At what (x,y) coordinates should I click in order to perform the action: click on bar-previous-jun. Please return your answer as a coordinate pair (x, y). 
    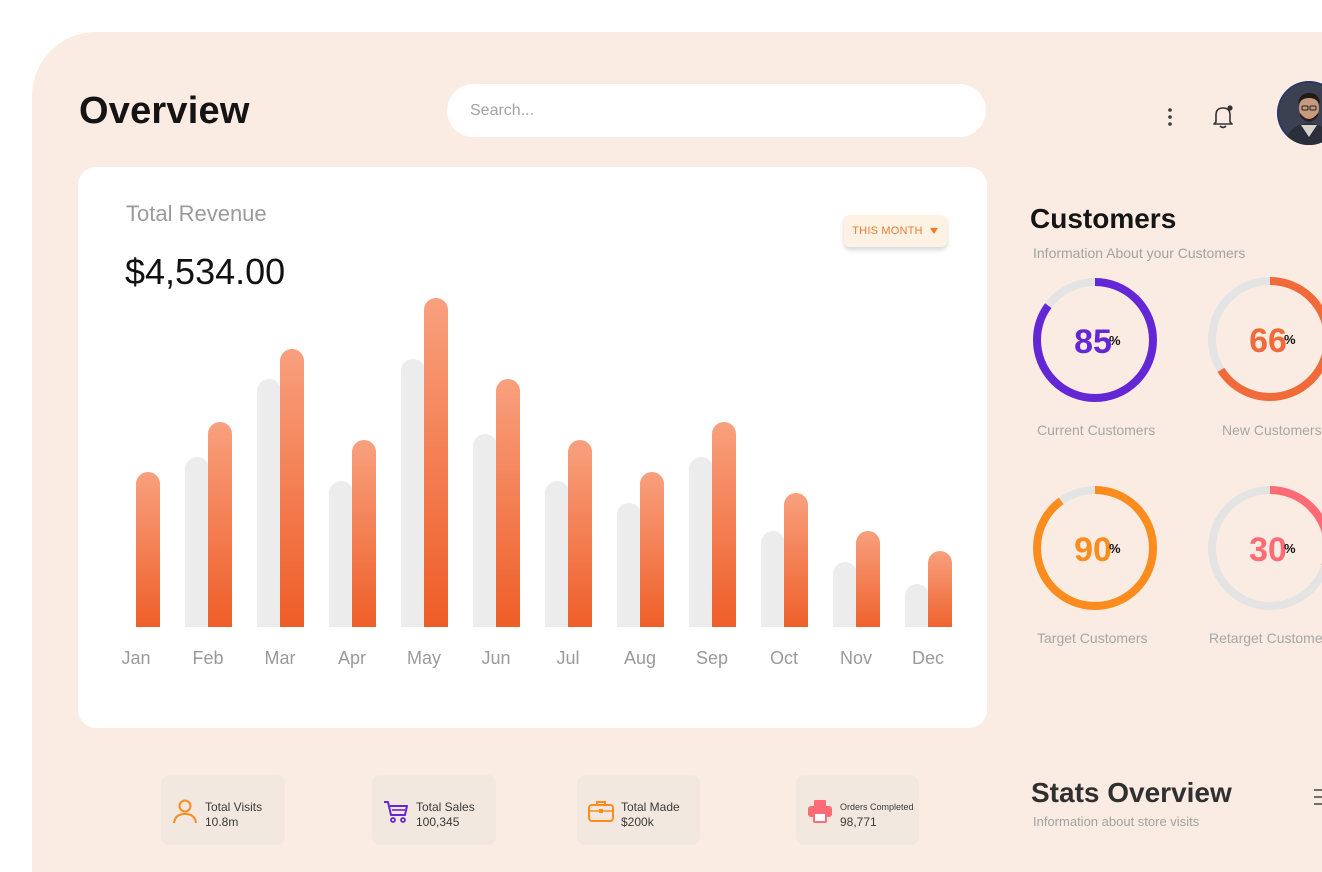
    Looking at the image, I should click on (485, 536).